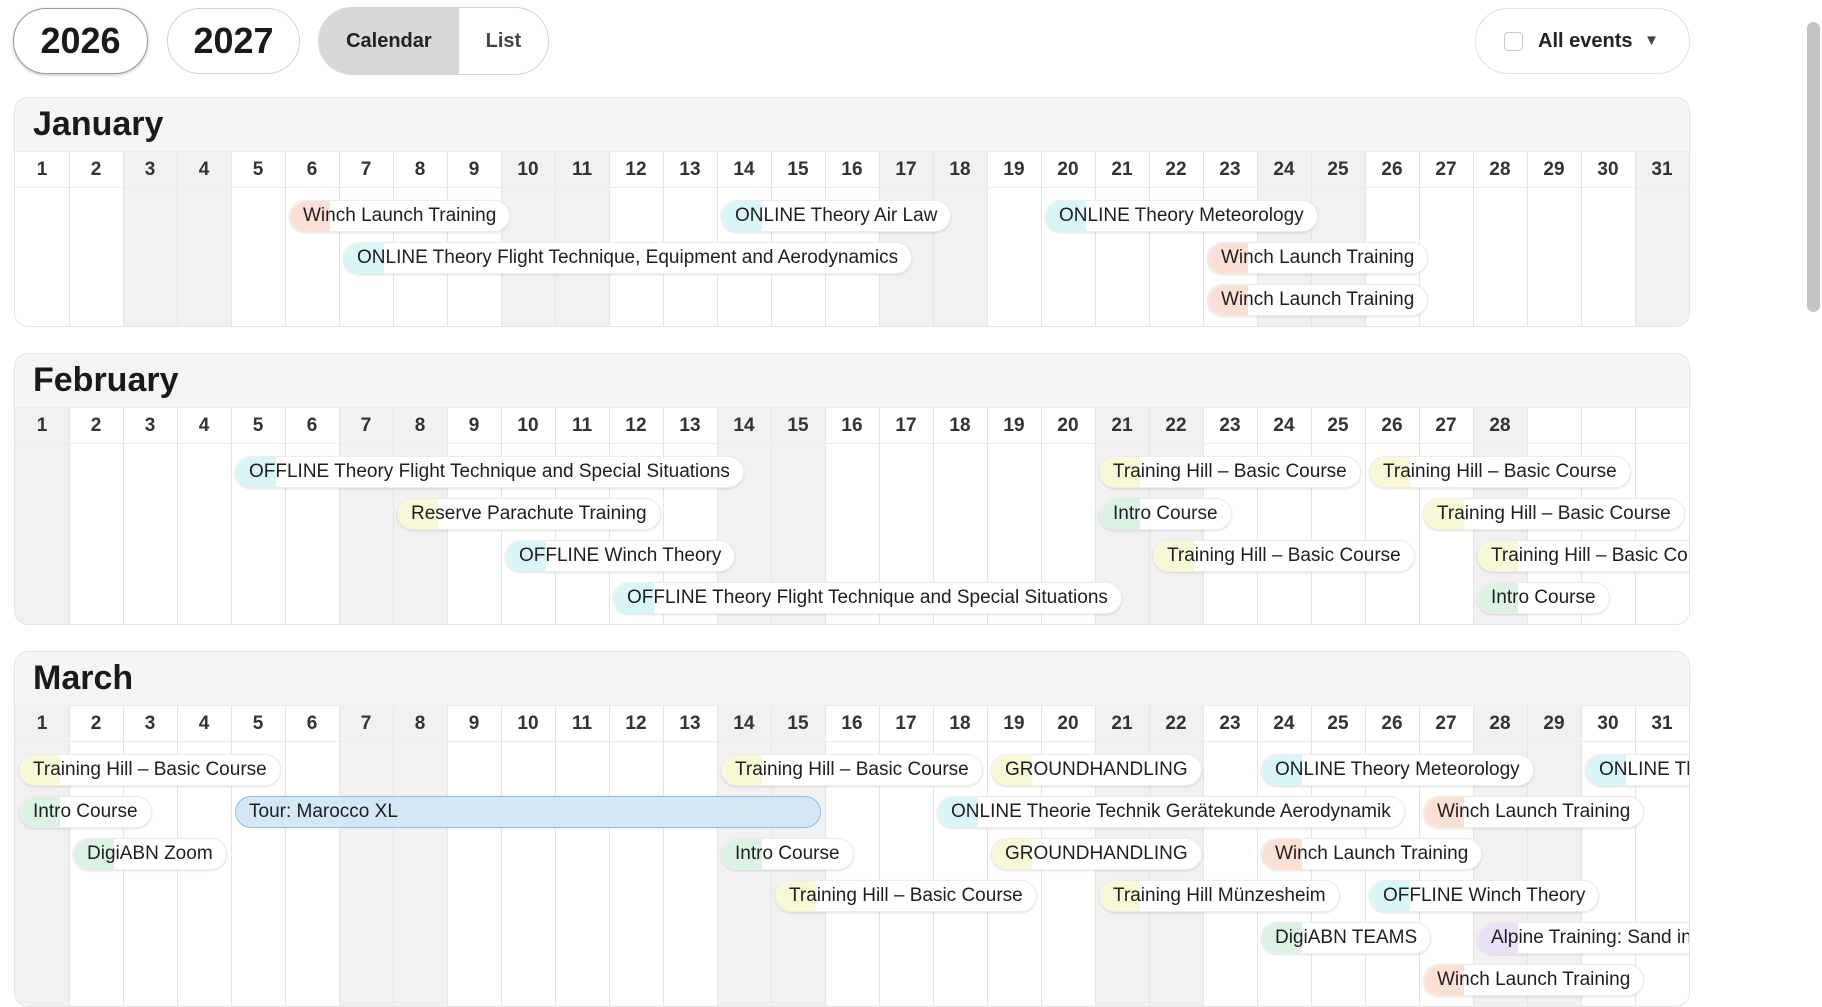 Image resolution: width=1822 pixels, height=1007 pixels. I want to click on calendar-event: Reserve Parachute Training, so click(529, 514).